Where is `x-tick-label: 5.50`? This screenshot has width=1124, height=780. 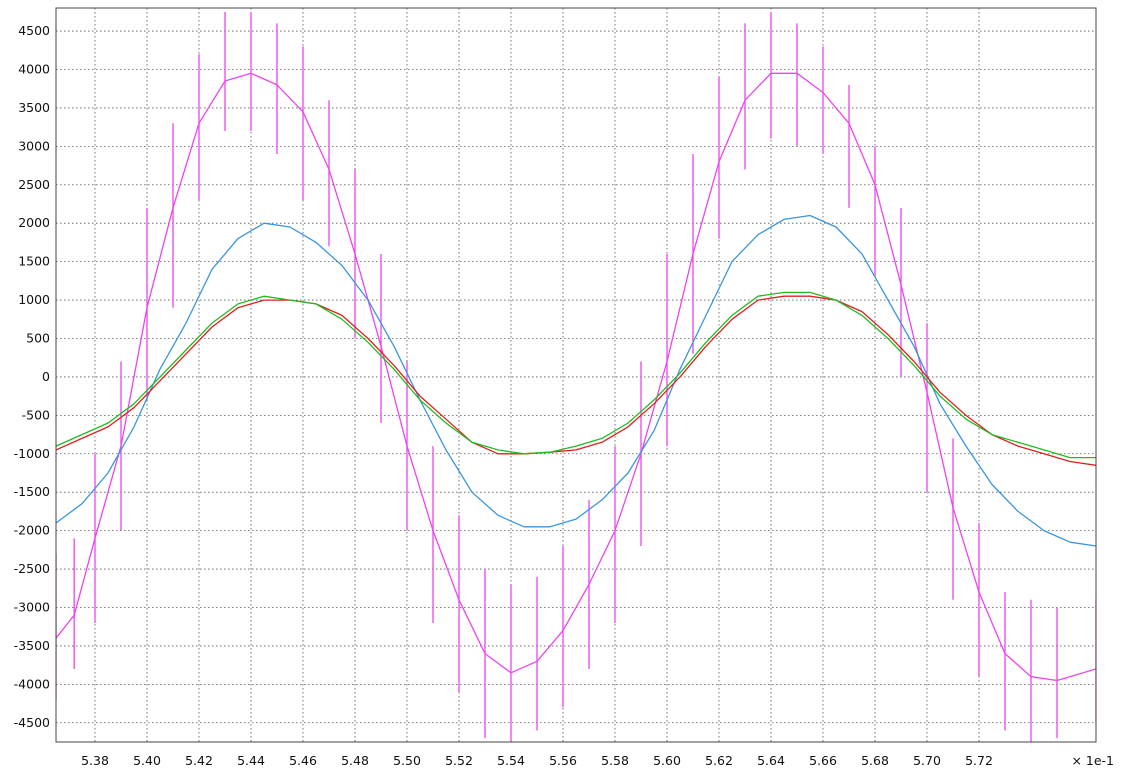 x-tick-label: 5.50 is located at coordinates (407, 760).